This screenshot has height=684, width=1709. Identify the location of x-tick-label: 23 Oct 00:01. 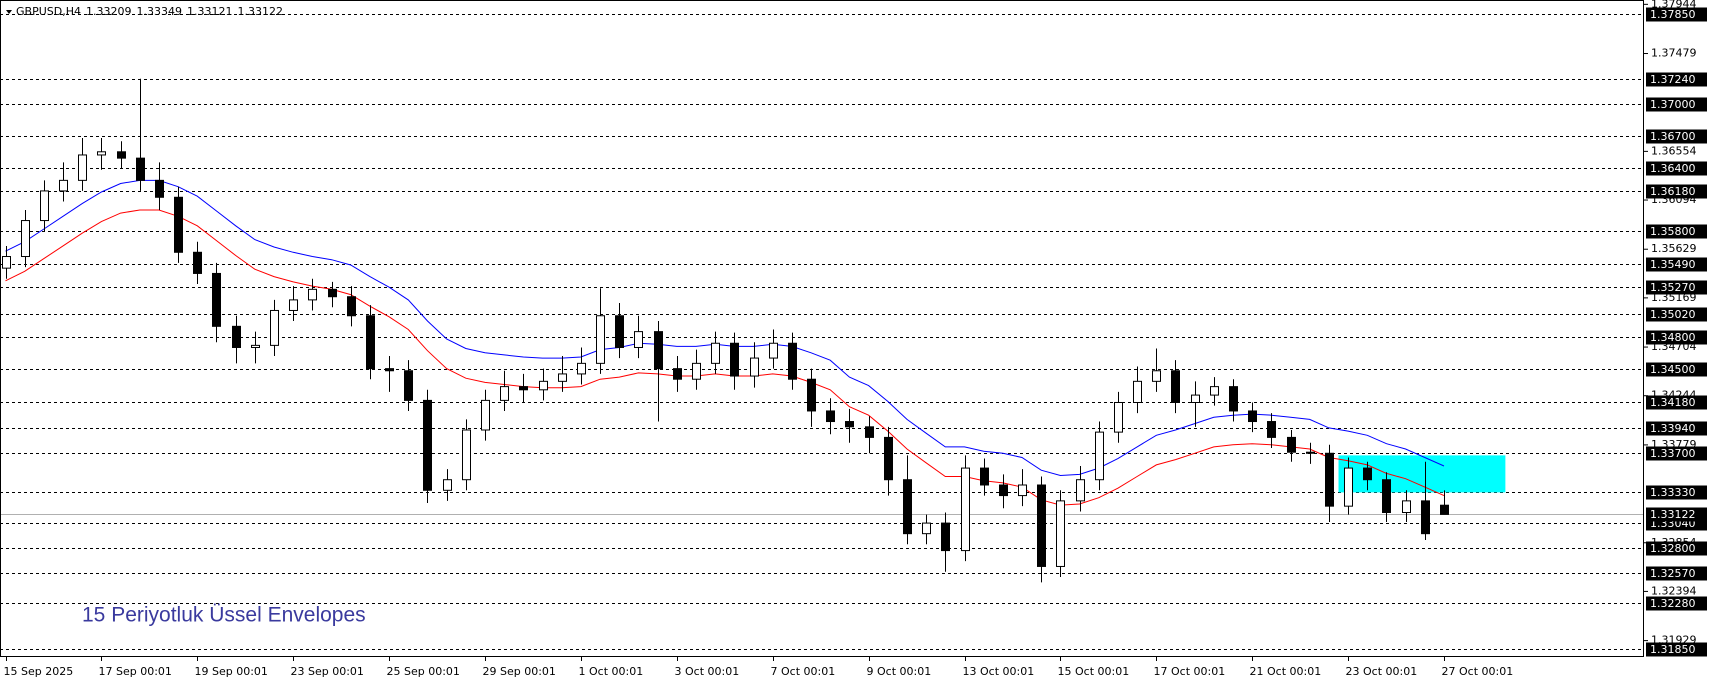
(1382, 671).